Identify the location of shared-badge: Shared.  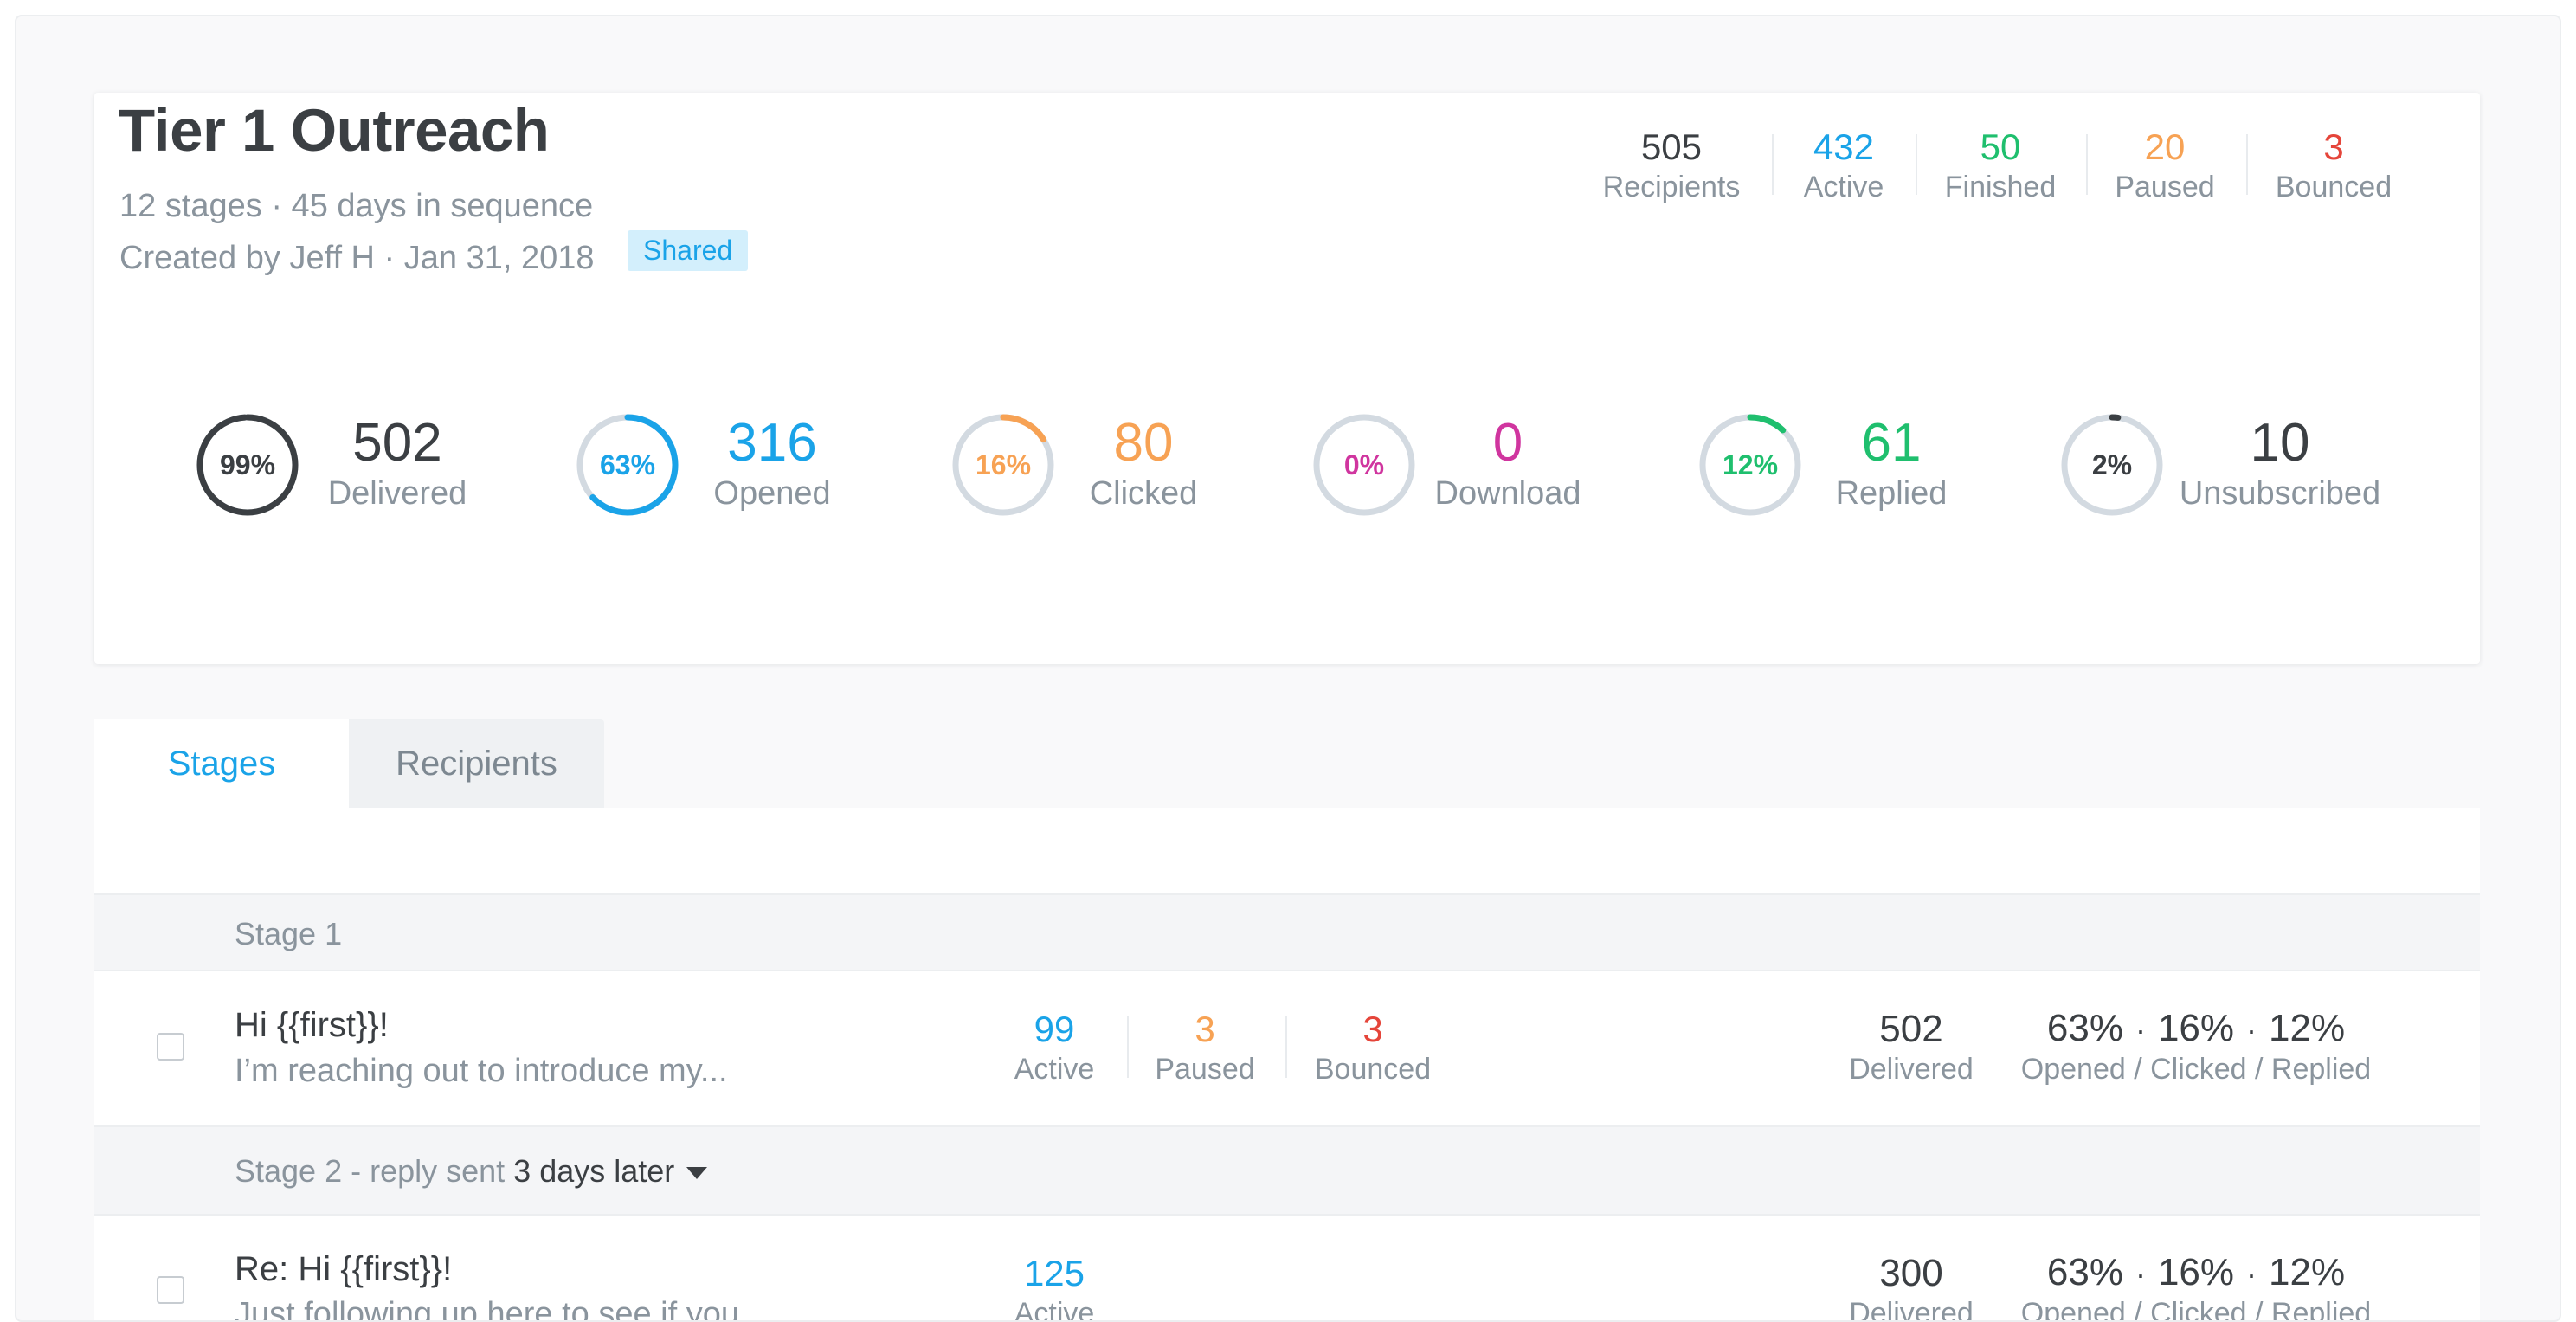
(688, 250).